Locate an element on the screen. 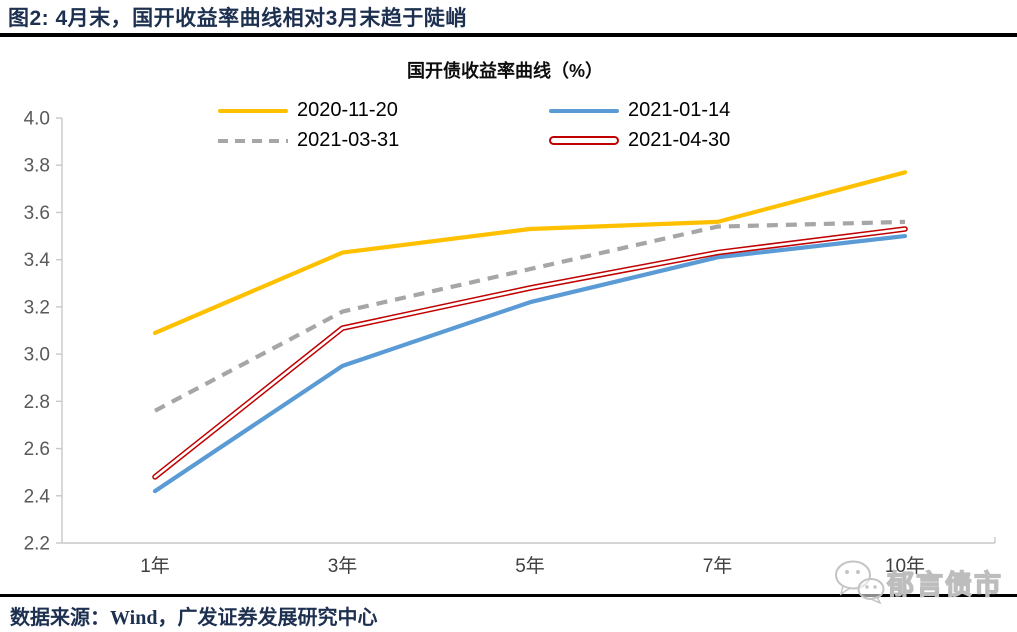 The width and height of the screenshot is (1017, 632). x-tick-label: 7年 is located at coordinates (718, 566).